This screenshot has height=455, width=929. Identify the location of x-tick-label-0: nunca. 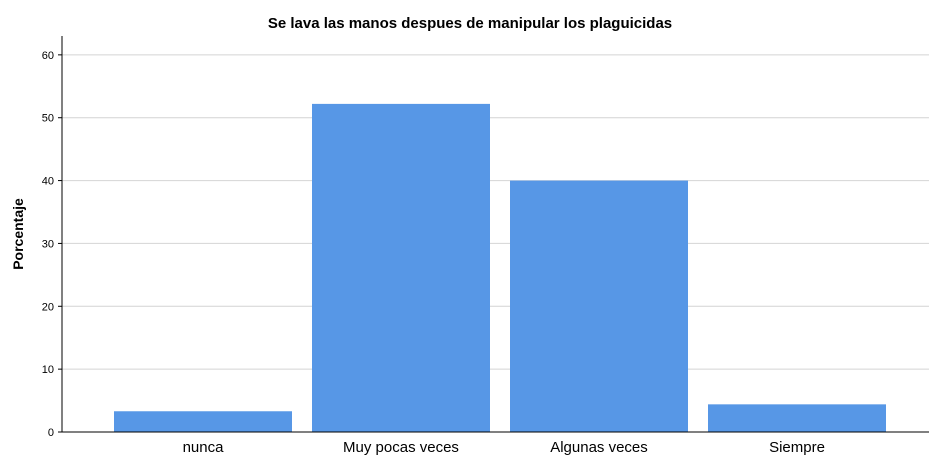
(204, 447).